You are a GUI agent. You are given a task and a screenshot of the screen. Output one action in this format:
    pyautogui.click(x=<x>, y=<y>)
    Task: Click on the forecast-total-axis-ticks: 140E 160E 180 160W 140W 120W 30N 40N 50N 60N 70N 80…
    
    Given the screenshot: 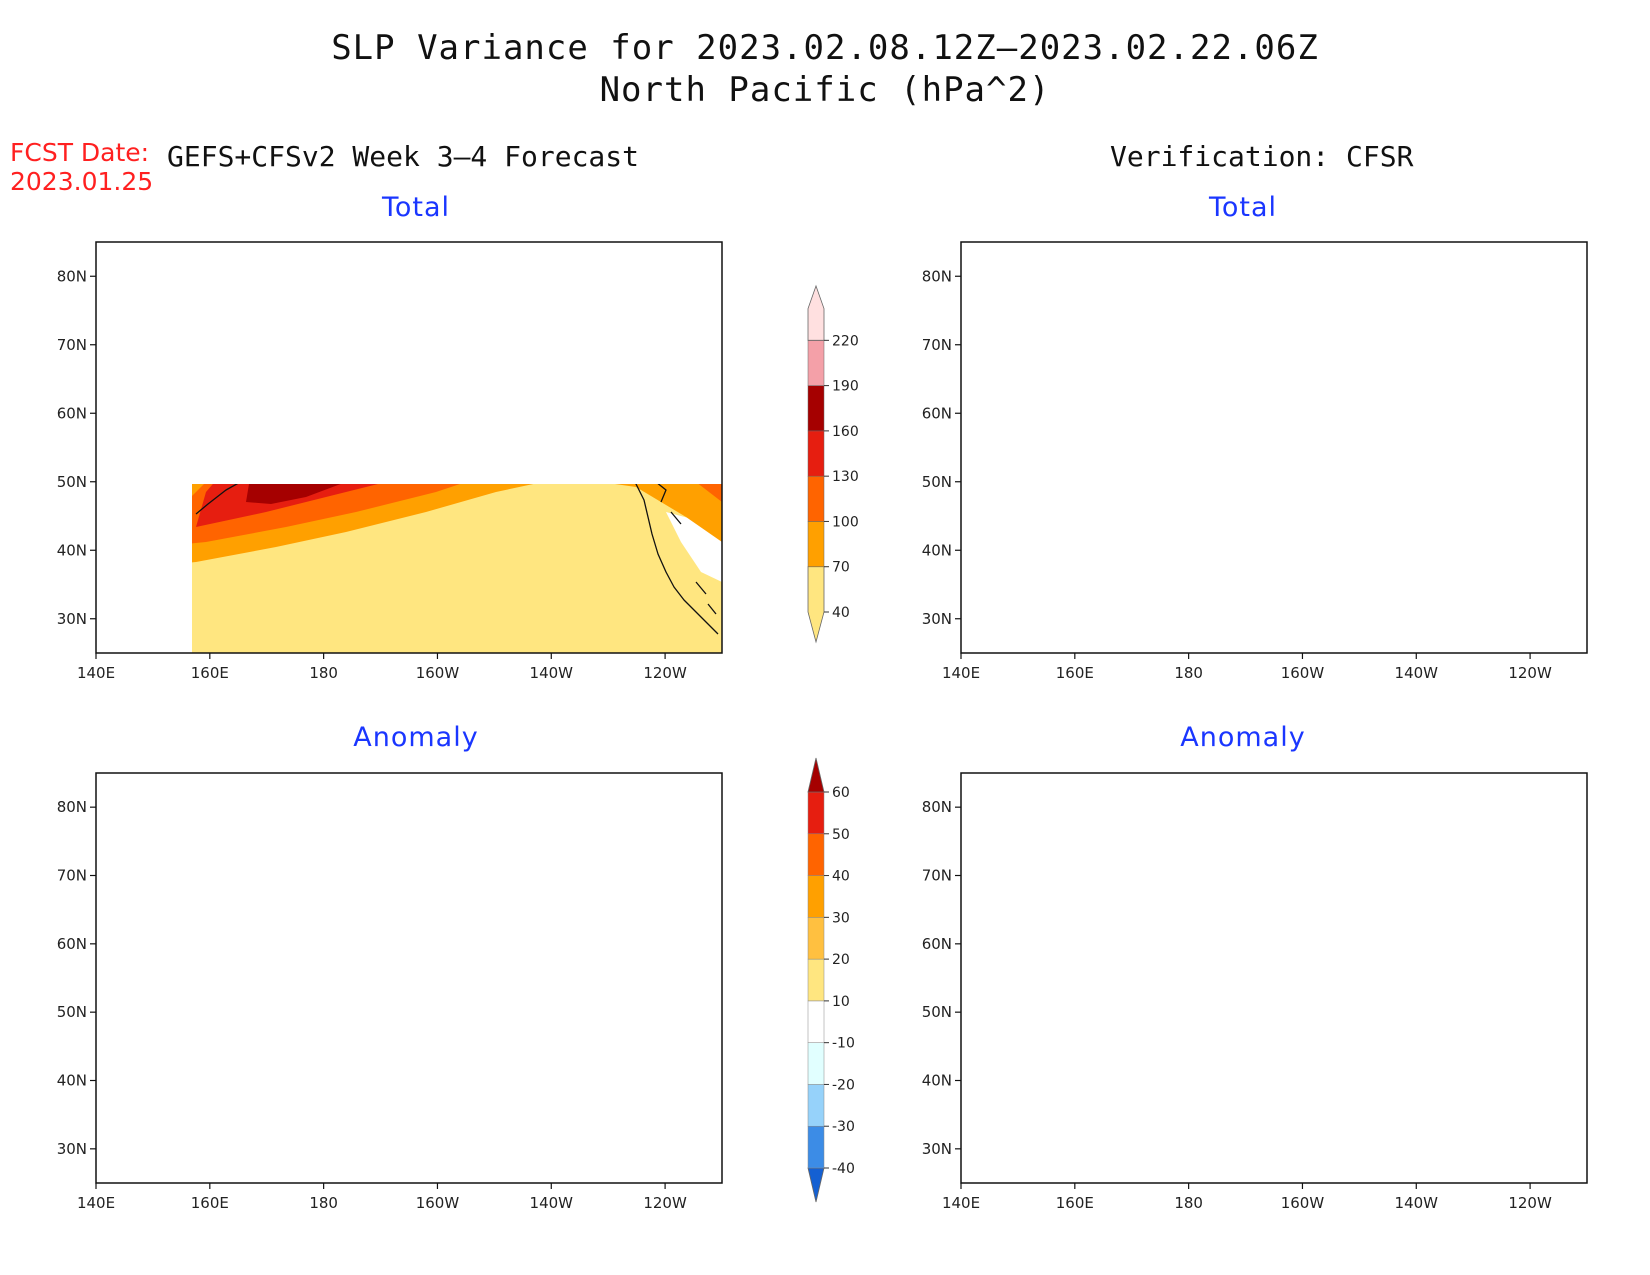 What is the action you would take?
    pyautogui.click(x=372, y=474)
    